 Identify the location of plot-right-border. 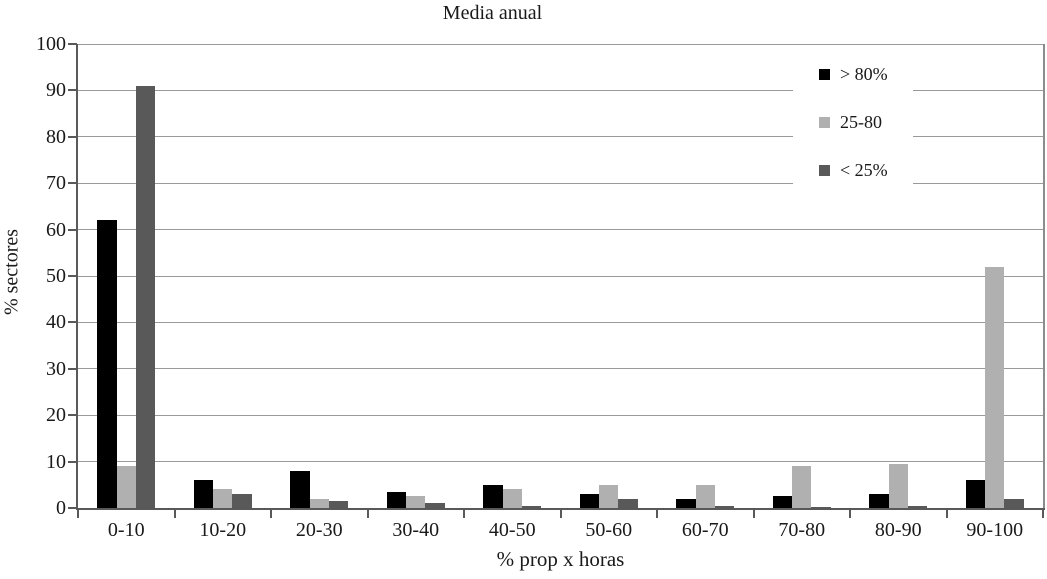
(1044, 276).